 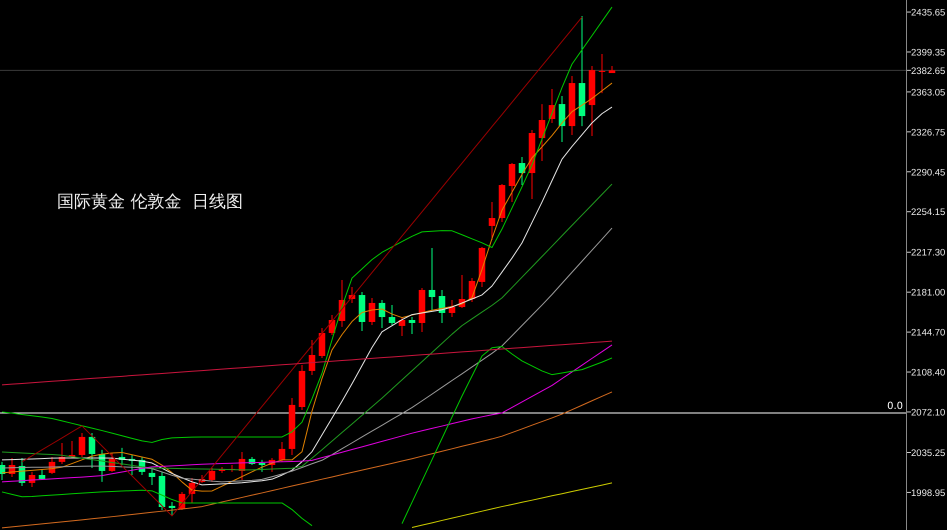 I want to click on y-tick-label: 2290.45, so click(x=928, y=172).